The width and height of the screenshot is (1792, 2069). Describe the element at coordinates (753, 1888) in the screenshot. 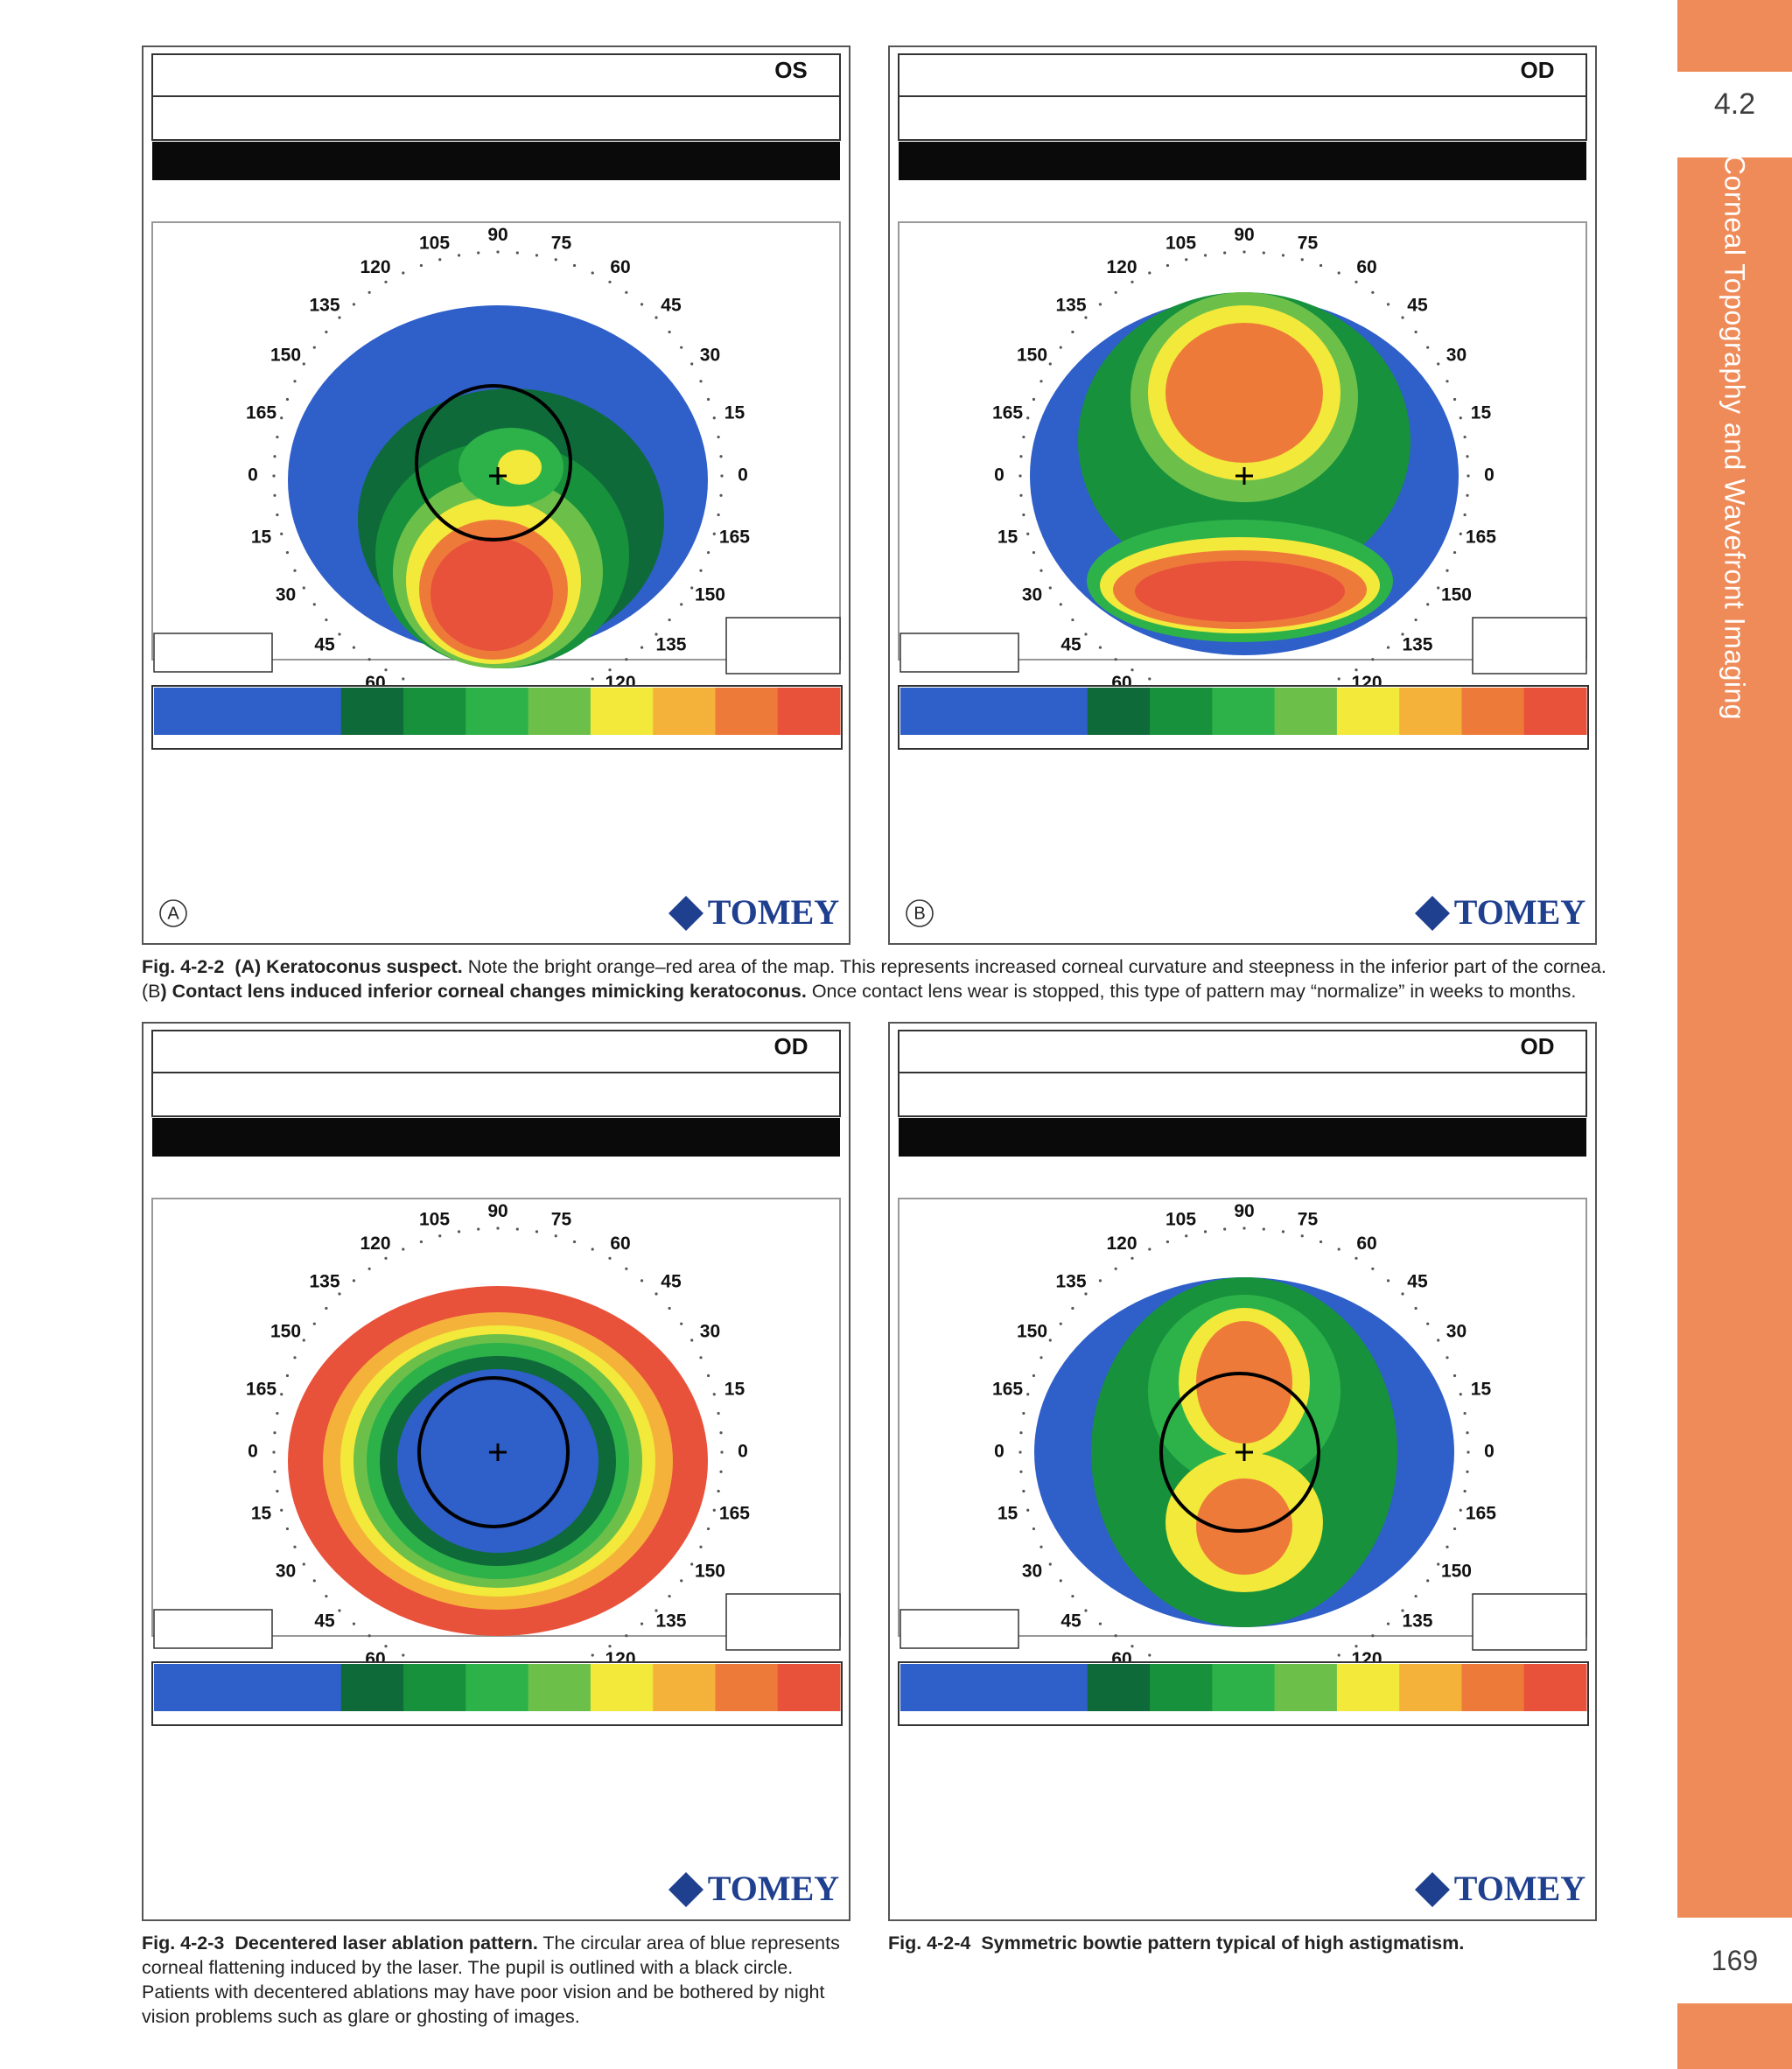

I see `tomey-logo: TOMEY` at that location.